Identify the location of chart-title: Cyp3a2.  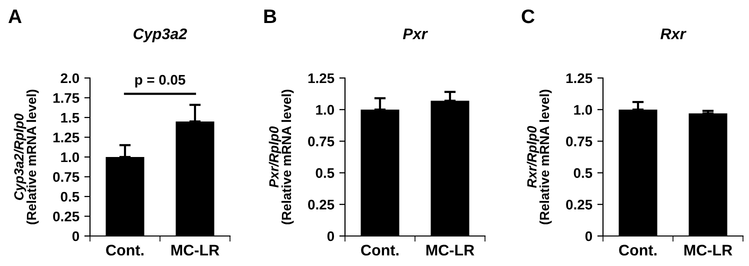
(161, 35).